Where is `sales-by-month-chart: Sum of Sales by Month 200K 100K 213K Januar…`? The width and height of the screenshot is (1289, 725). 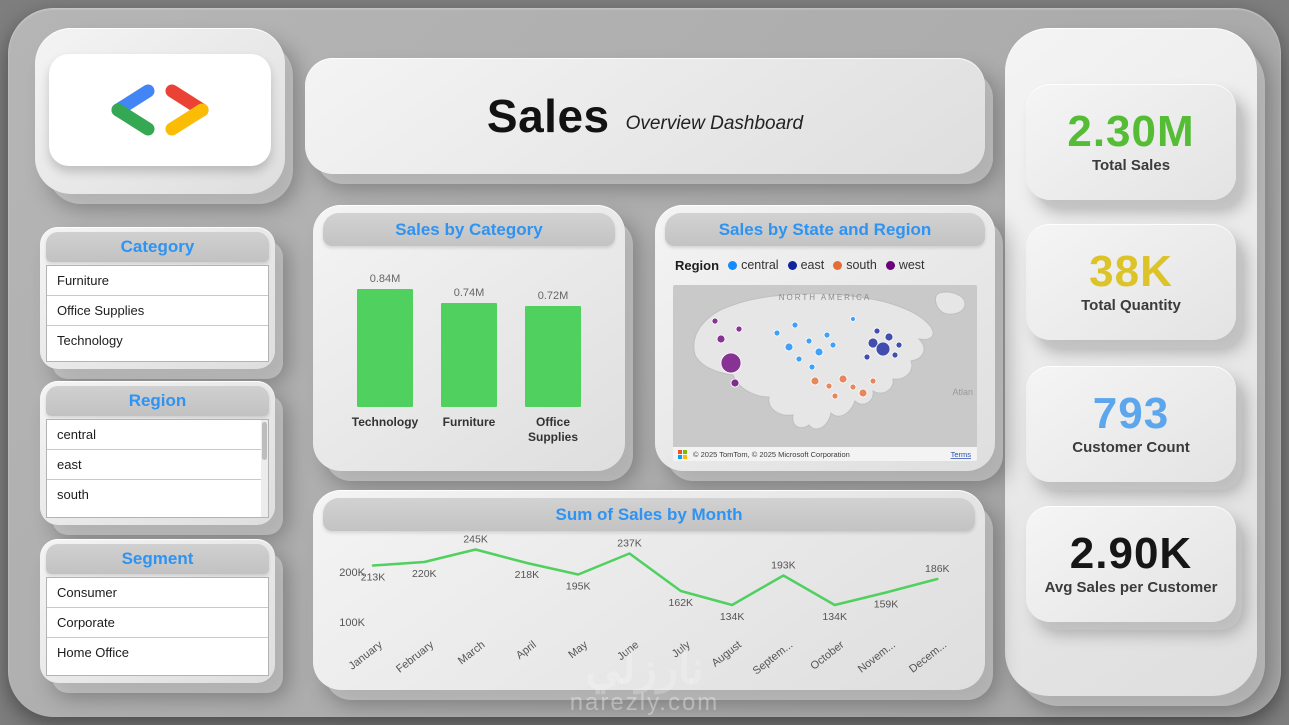 sales-by-month-chart: Sum of Sales by Month 200K 100K 213K Januar… is located at coordinates (649, 590).